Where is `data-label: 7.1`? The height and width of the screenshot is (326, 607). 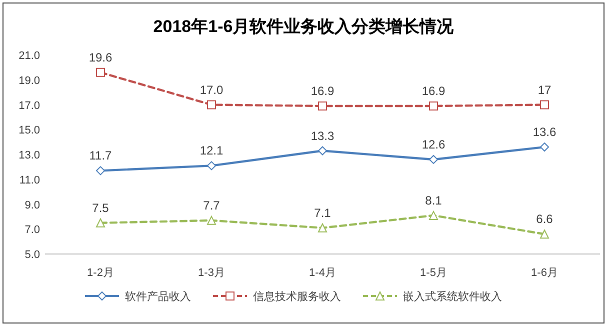 data-label: 7.1 is located at coordinates (323, 213).